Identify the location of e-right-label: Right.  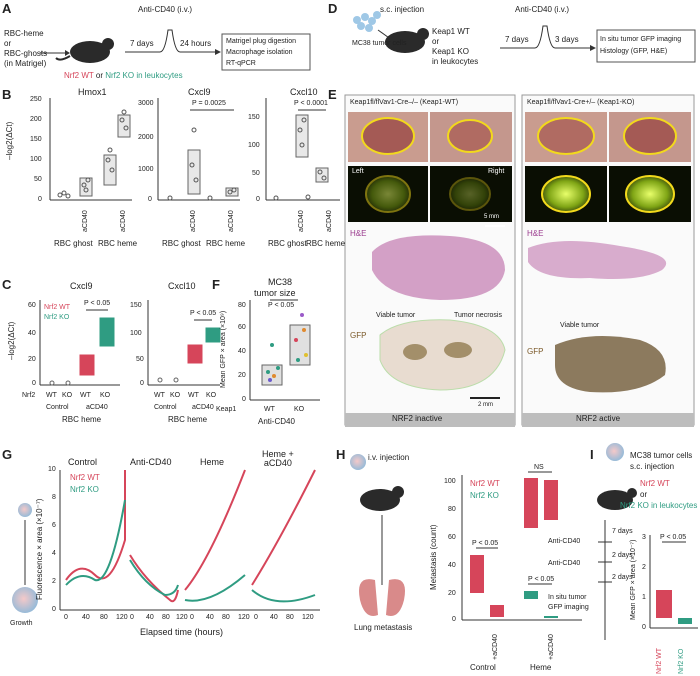
(496, 171).